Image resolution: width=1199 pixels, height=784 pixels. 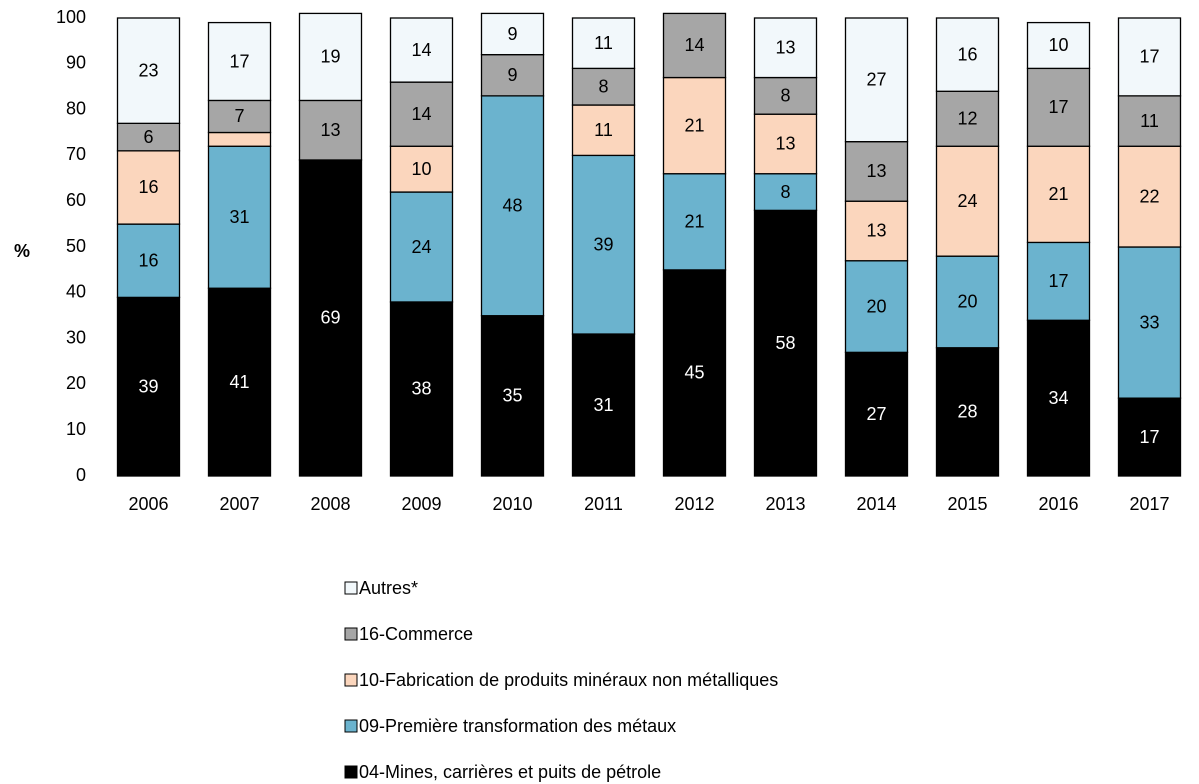 I want to click on legend-label: Autres*, so click(x=388, y=588).